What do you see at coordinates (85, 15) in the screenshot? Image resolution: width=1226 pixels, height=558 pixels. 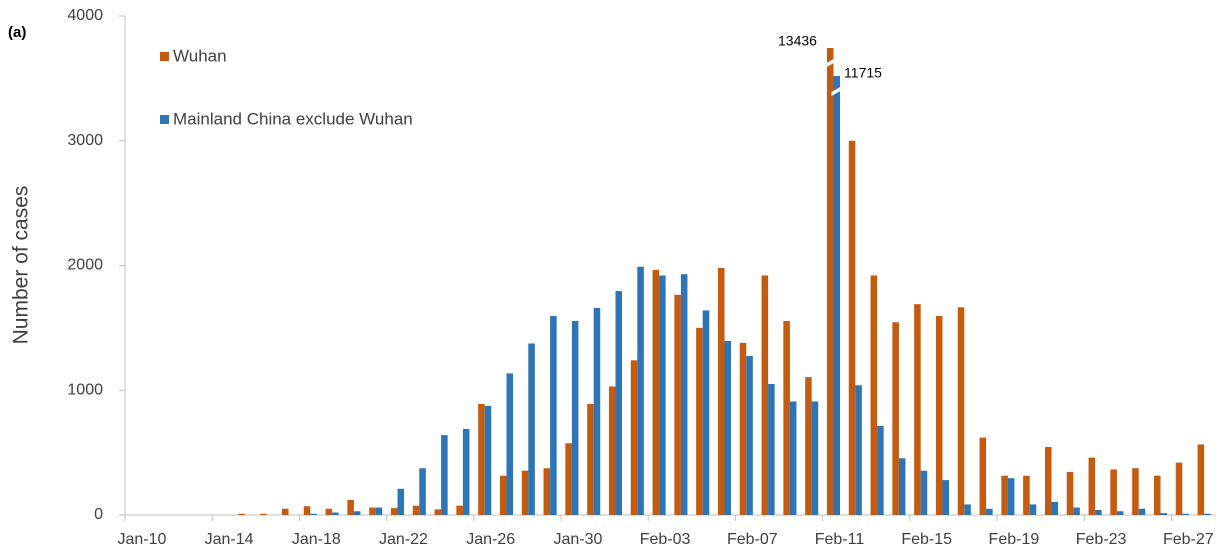 I see `y-tick-label: 4000` at bounding box center [85, 15].